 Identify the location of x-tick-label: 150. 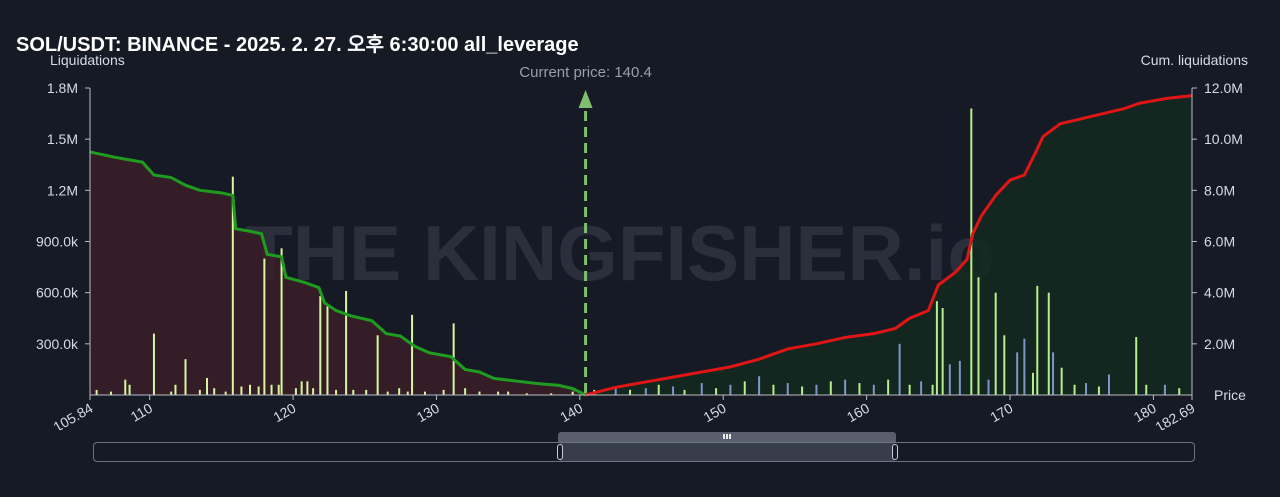
(715, 413).